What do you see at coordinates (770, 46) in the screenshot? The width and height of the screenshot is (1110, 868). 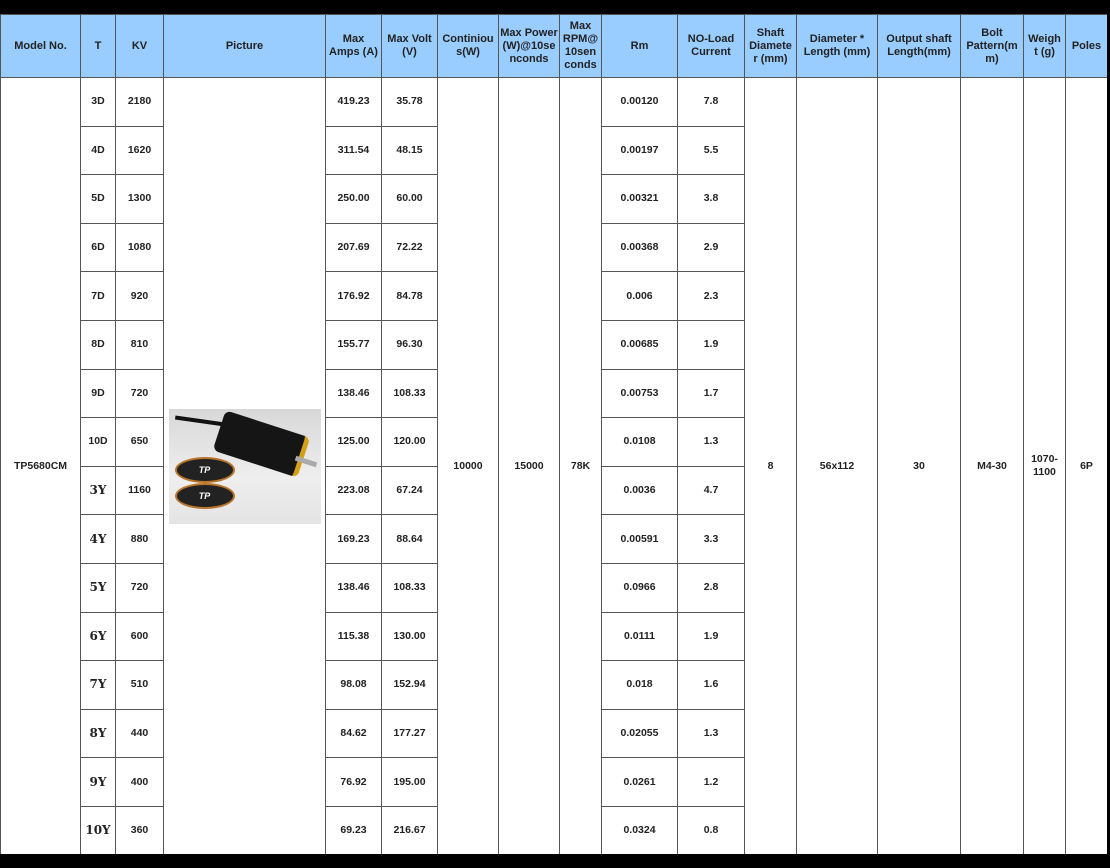 I see `column-header: Shaft Diamete r (mm)` at bounding box center [770, 46].